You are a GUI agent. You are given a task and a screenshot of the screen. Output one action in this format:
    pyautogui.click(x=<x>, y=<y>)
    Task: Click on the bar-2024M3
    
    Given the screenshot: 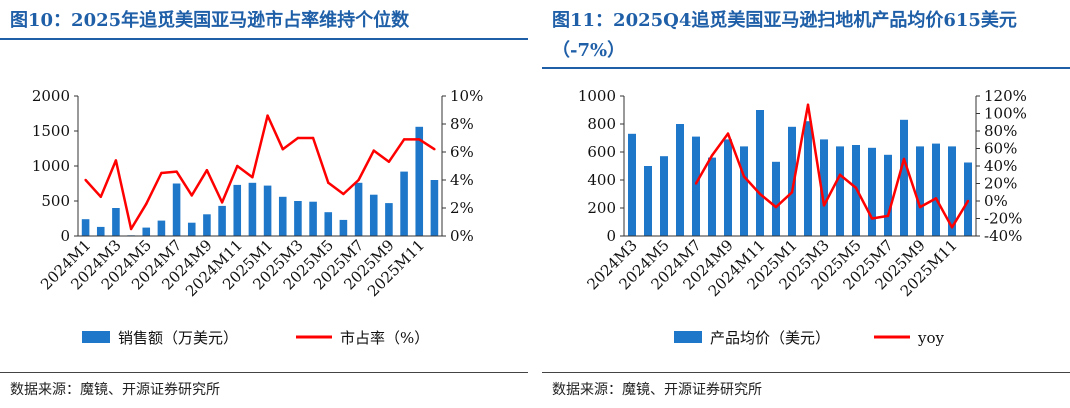 What is the action you would take?
    pyautogui.click(x=632, y=184)
    